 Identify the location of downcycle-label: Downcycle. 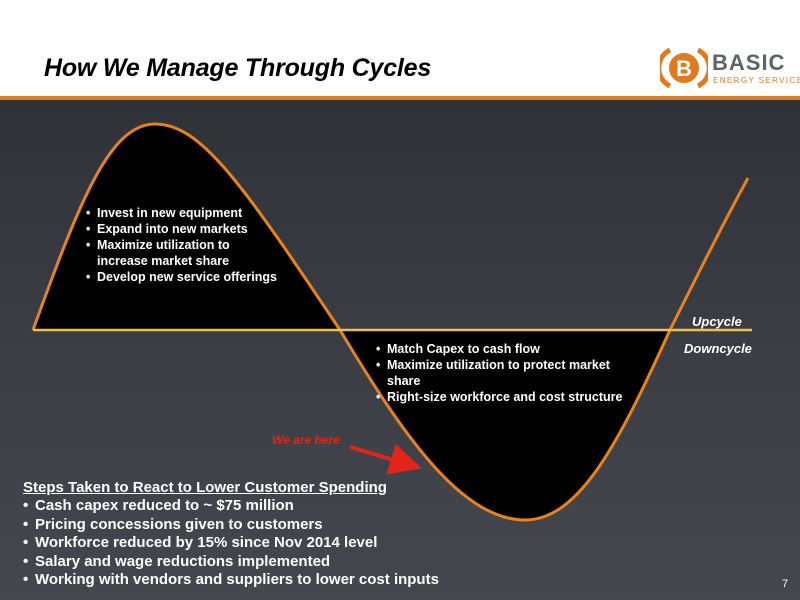
(718, 348).